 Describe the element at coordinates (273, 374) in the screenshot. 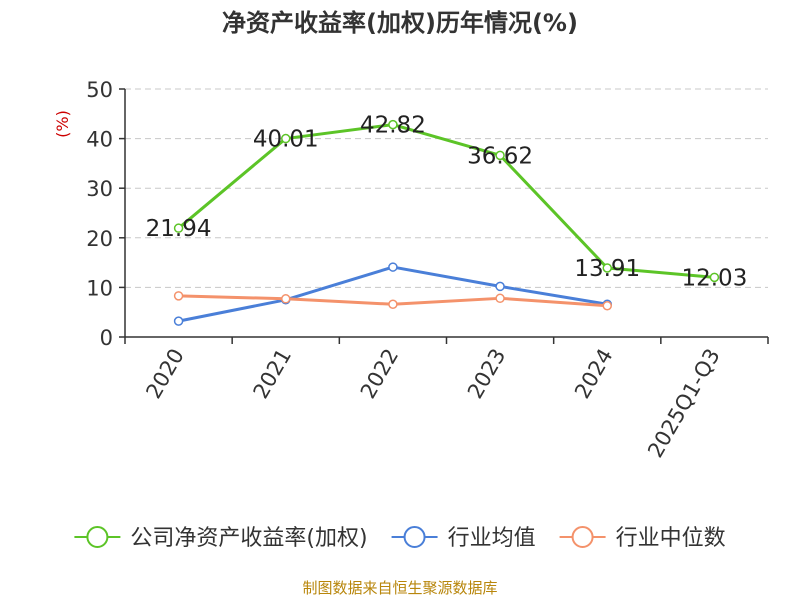

I see `x-tick-label: 2021` at that location.